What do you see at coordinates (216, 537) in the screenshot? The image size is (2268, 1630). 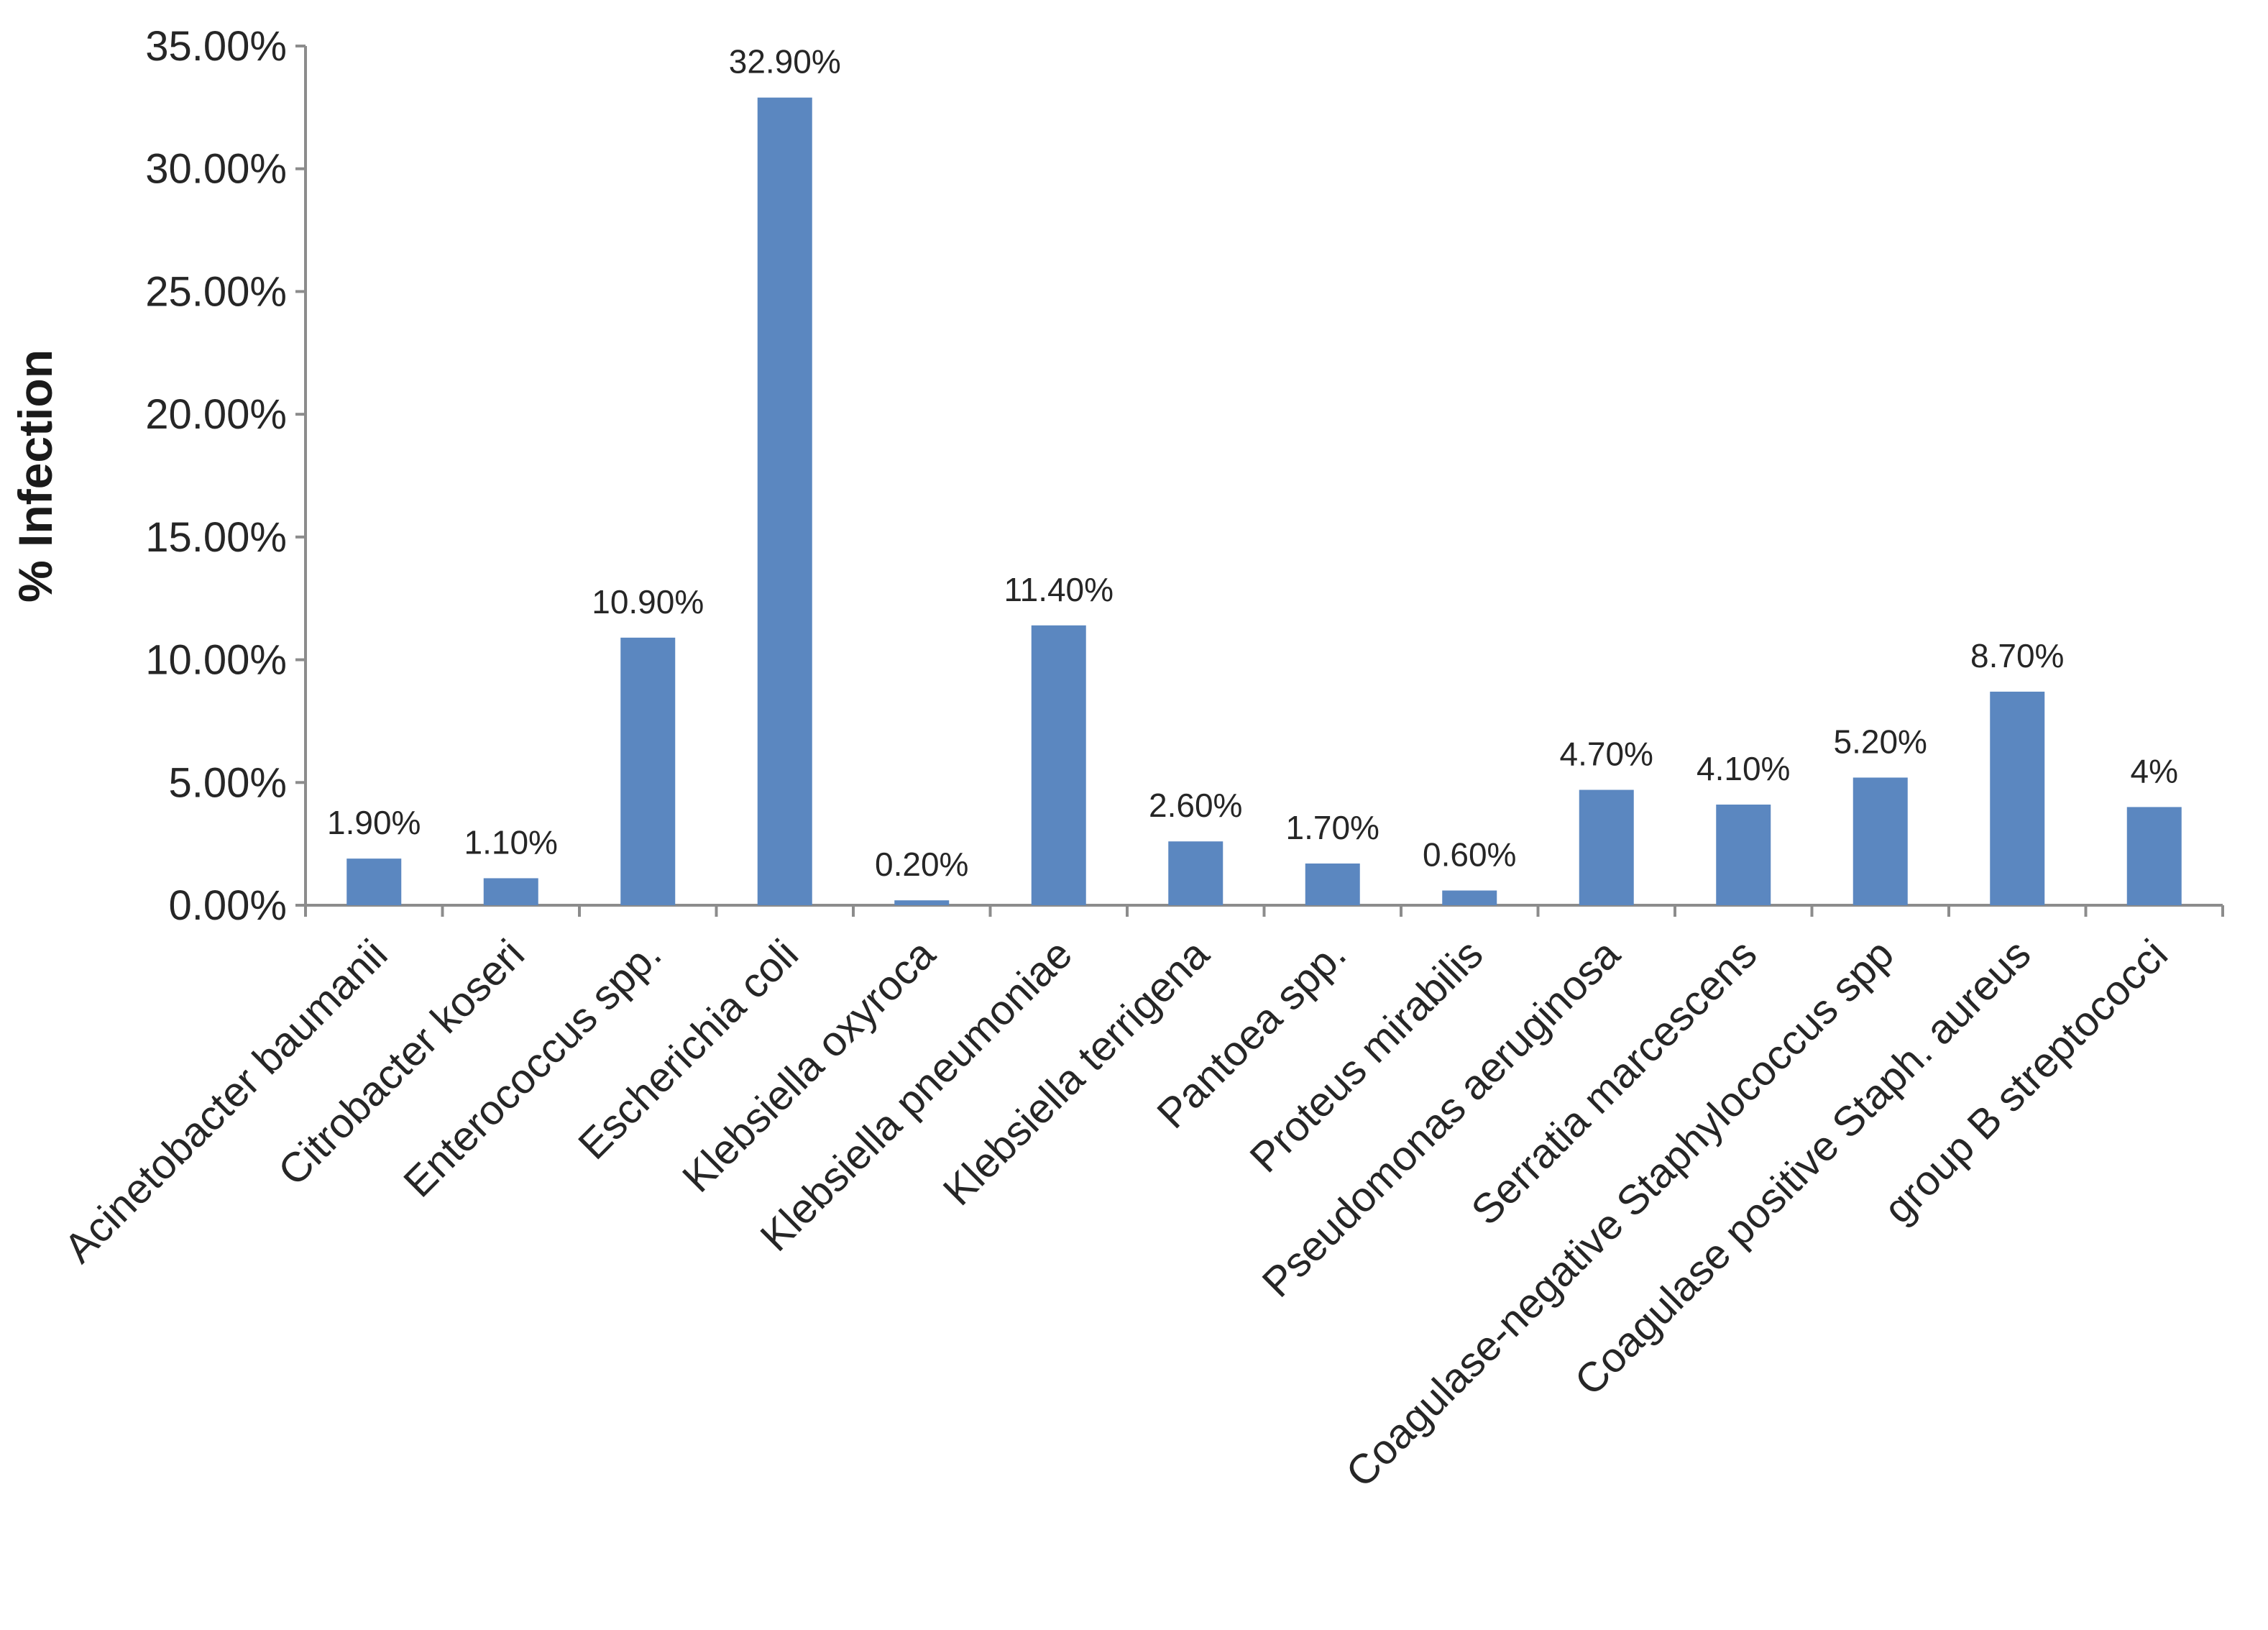 I see `y-tick-label: 15.00%` at bounding box center [216, 537].